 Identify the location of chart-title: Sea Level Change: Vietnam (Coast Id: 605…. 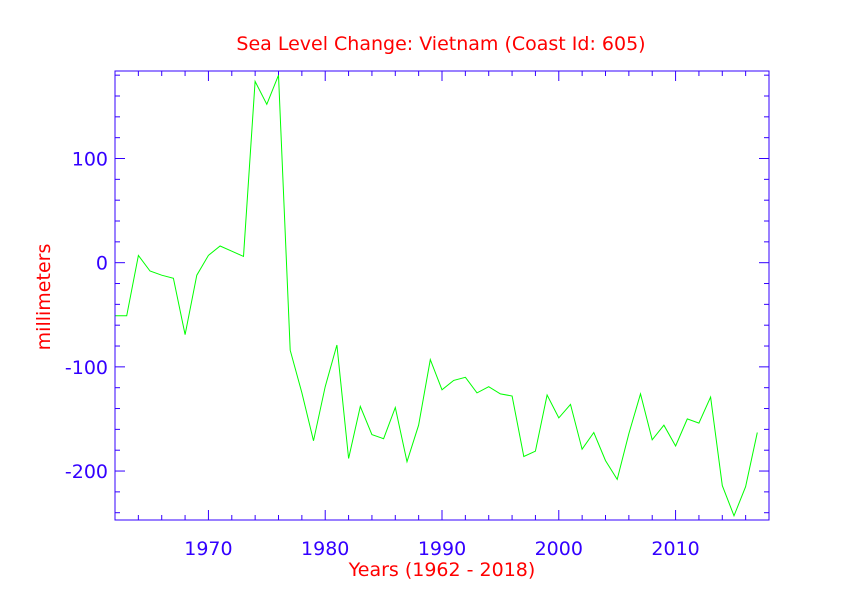
(440, 44).